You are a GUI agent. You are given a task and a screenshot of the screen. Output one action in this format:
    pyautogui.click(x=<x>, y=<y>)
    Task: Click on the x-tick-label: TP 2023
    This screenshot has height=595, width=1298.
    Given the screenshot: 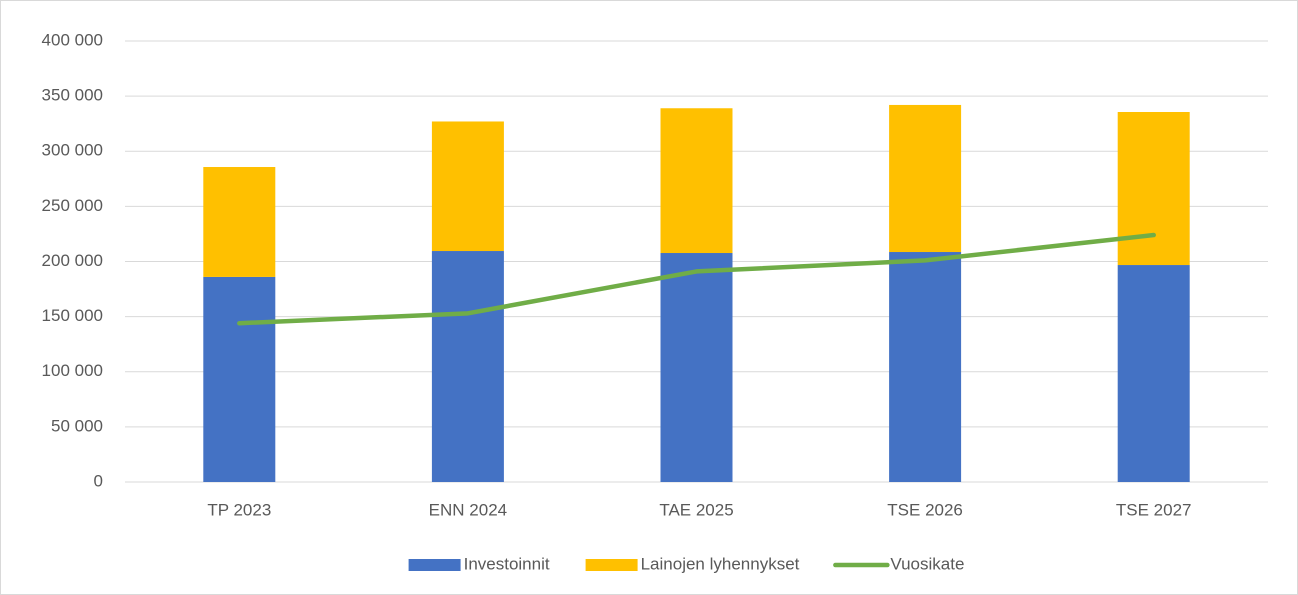 What is the action you would take?
    pyautogui.click(x=239, y=509)
    